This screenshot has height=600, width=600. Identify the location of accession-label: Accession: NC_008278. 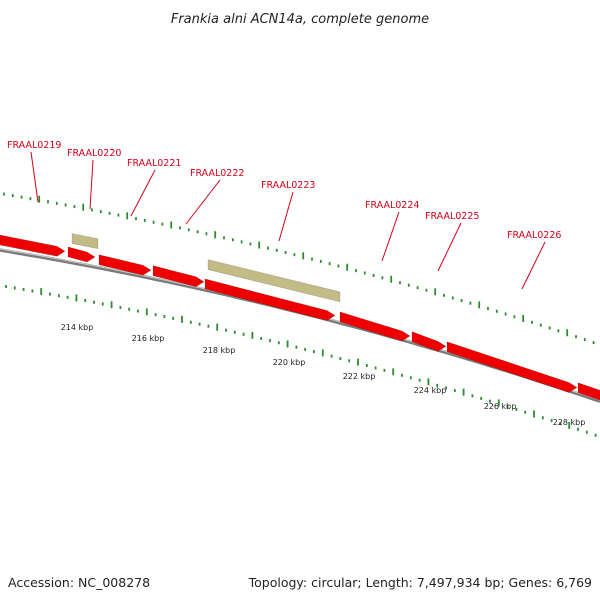
(79, 582).